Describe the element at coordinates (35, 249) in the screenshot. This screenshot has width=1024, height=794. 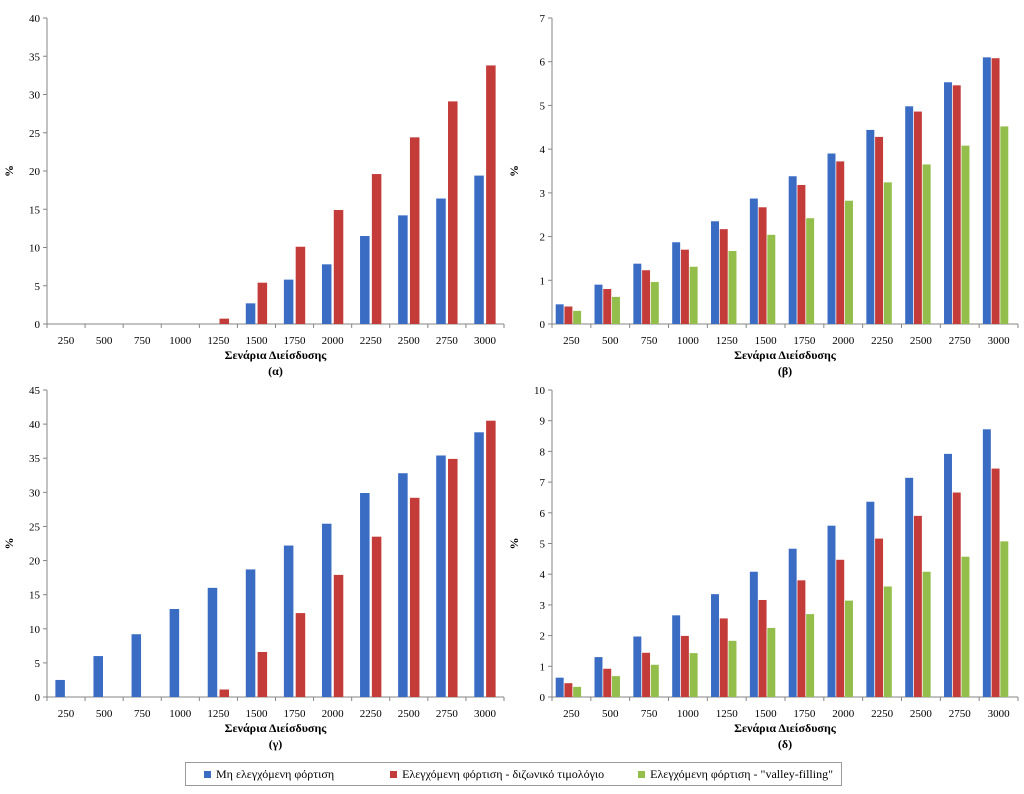
I see `chart-a-y-tick-label: 10` at that location.